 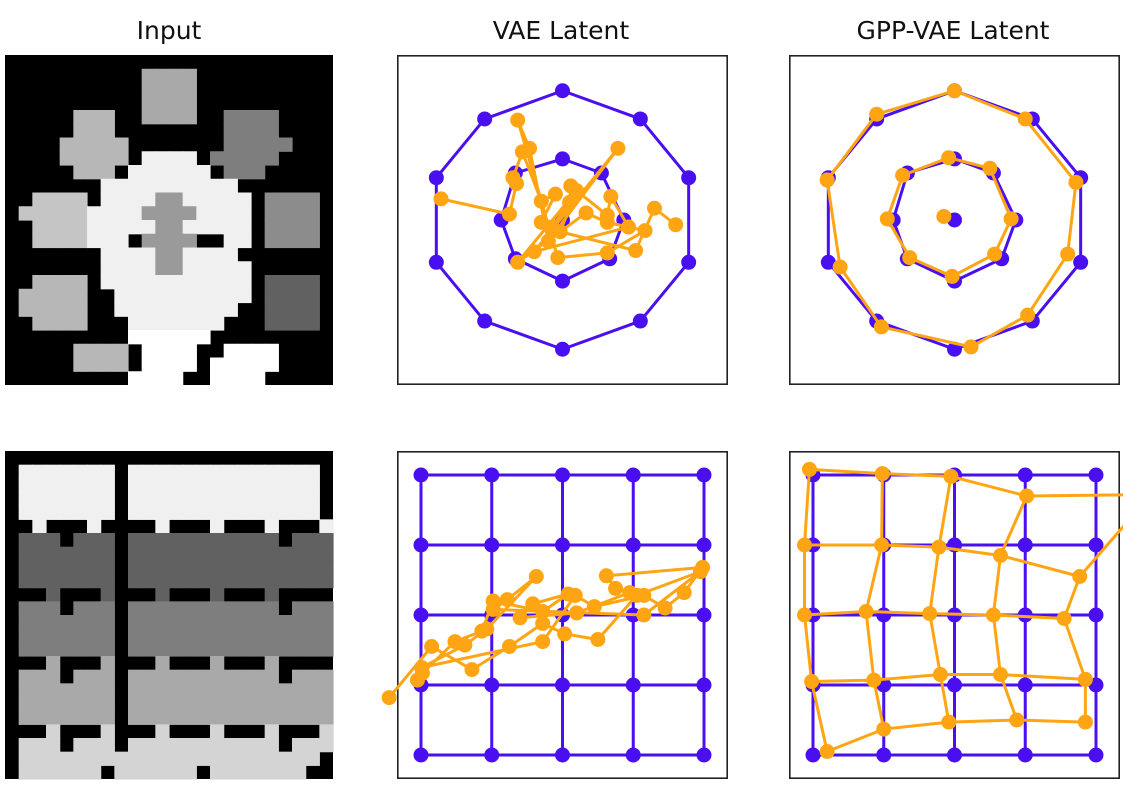 What do you see at coordinates (953, 30) in the screenshot?
I see `title-gpp-vae-latent: GPP-VAE Latent` at bounding box center [953, 30].